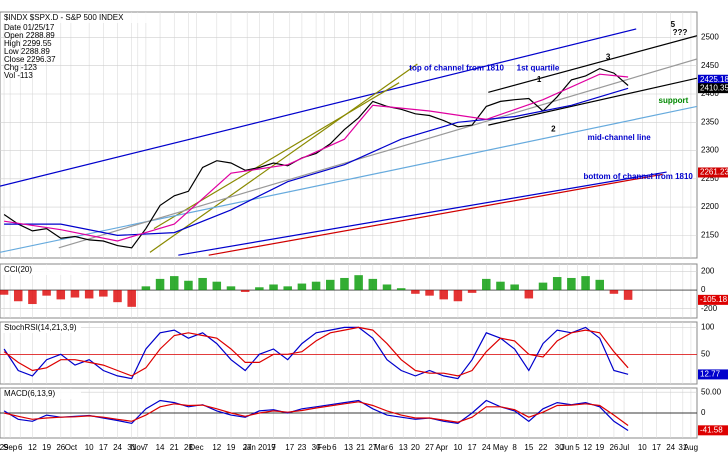 The width and height of the screenshot is (728, 458). What do you see at coordinates (710, 37) in the screenshot?
I see `y-tick-label: 2500` at bounding box center [710, 37].